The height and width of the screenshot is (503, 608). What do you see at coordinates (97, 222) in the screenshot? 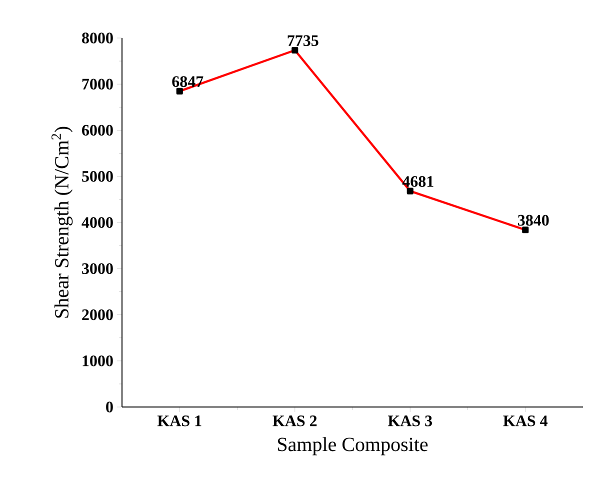
I see `y-tick-label: 4000` at bounding box center [97, 222].